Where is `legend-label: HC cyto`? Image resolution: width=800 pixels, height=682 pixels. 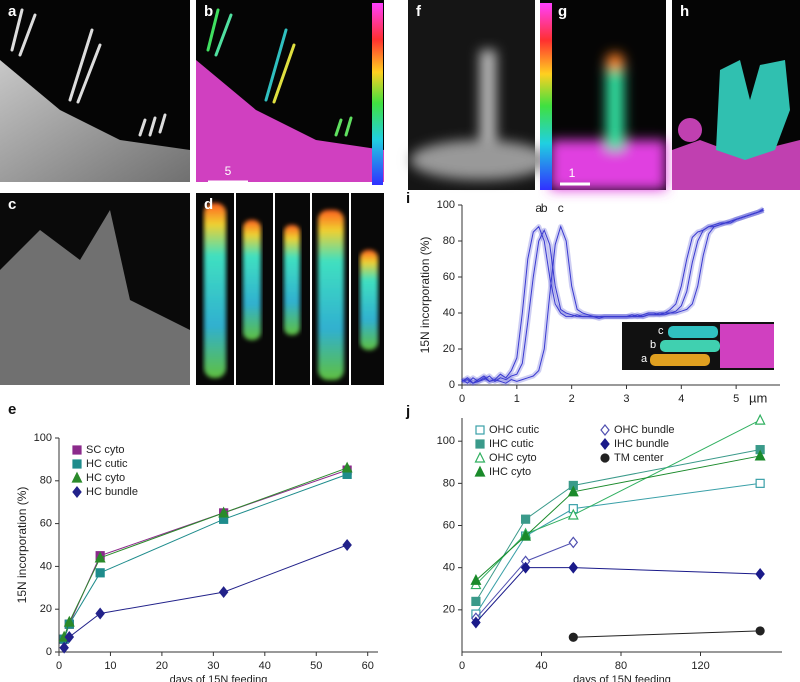 legend-label: HC cyto is located at coordinates (105, 478).